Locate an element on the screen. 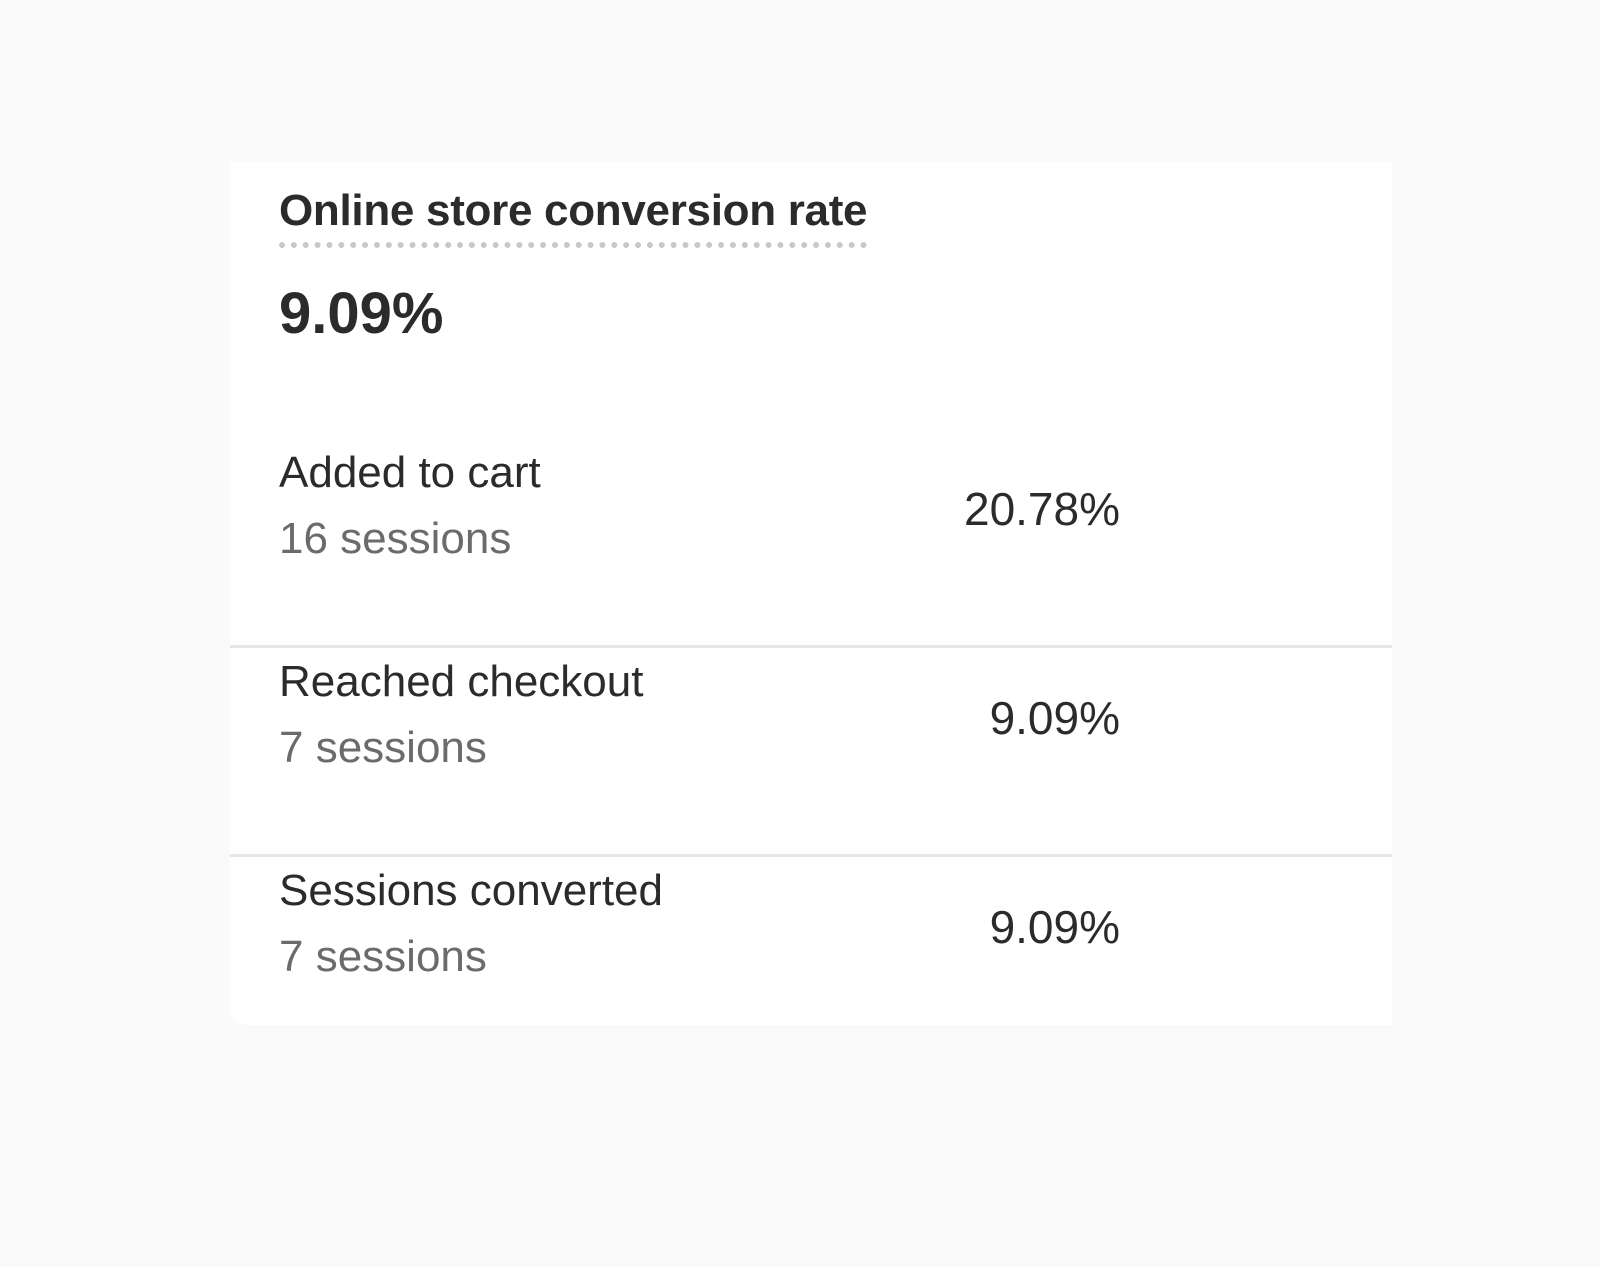 This screenshot has height=1267, width=1600. row-label: Reached checkout is located at coordinates (461, 681).